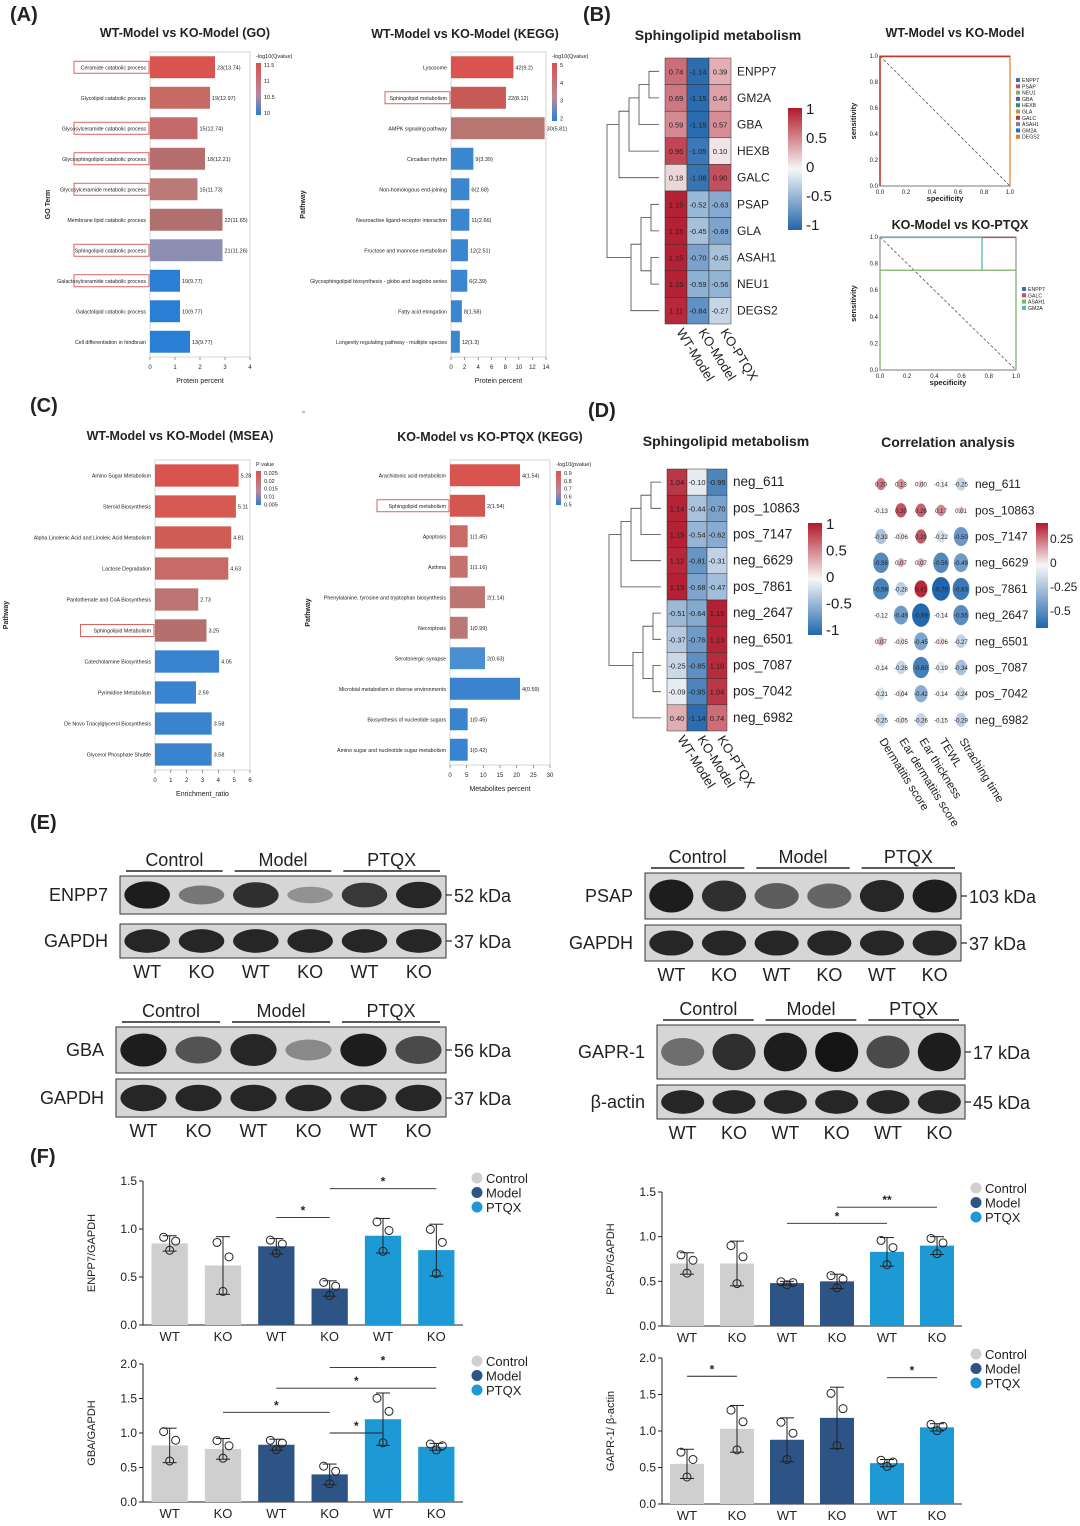  What do you see at coordinates (696, 482) in the screenshot?
I see `cell-value-label: -0.10` at bounding box center [696, 482].